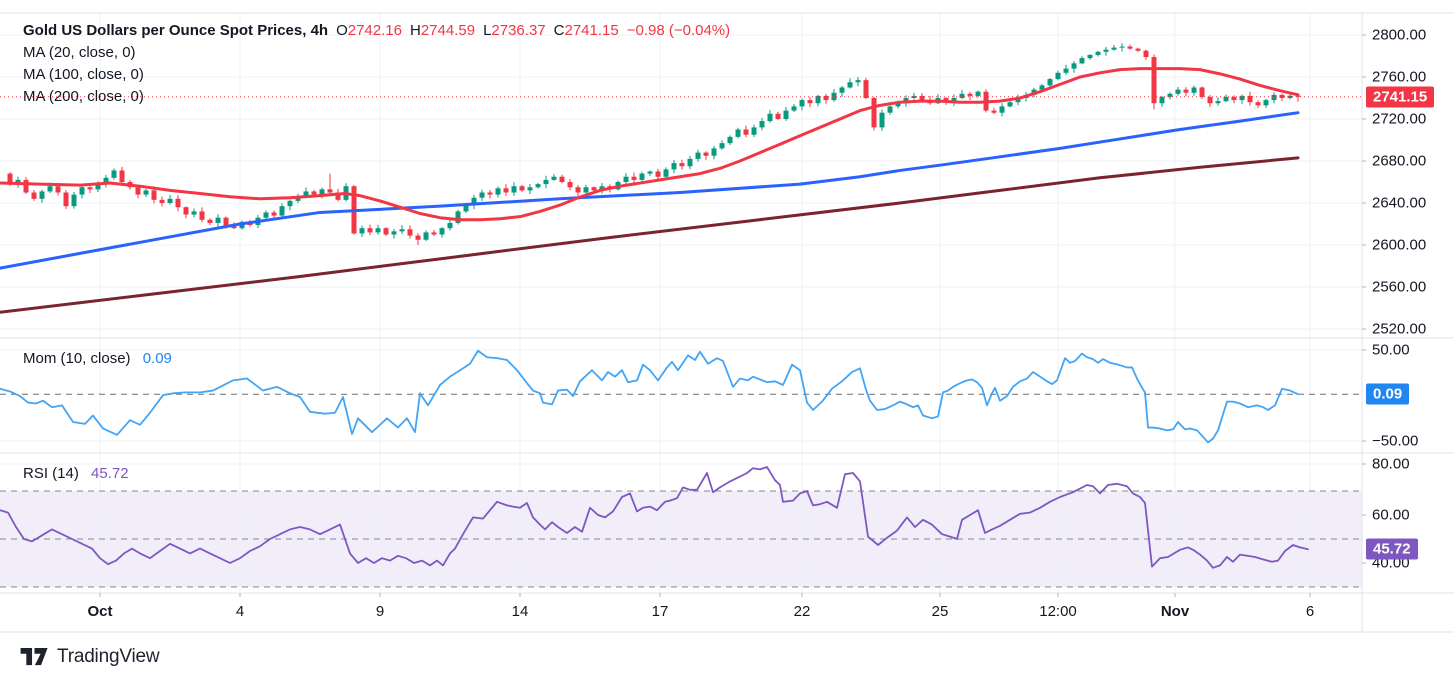 Image resolution: width=1454 pixels, height=679 pixels. Describe the element at coordinates (1058, 611) in the screenshot. I see `time-axis-label: 12:00` at that location.